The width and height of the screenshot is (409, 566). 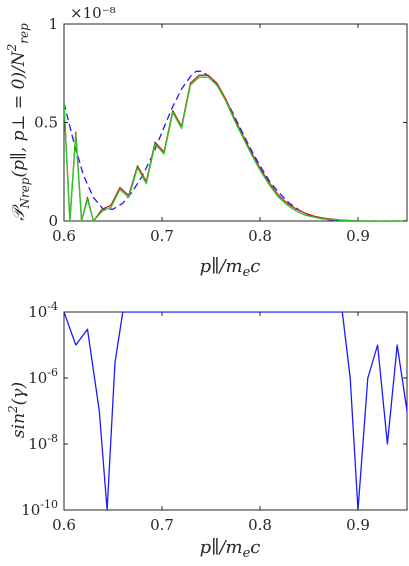 I want to click on top-y-tick-label: 0, so click(x=53, y=221).